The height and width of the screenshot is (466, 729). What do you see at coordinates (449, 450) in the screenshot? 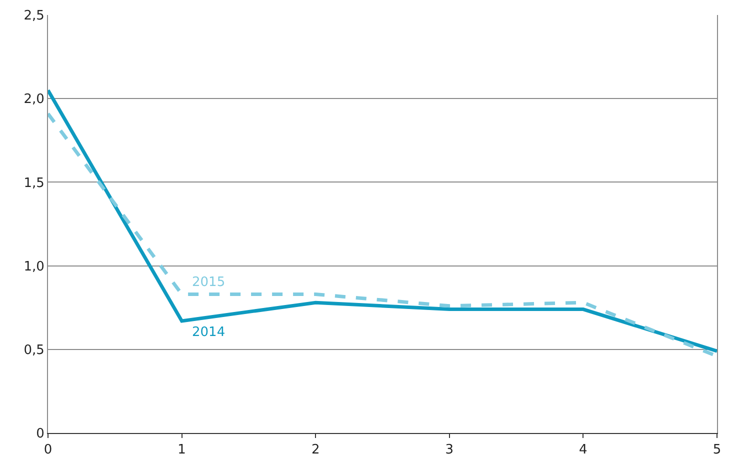
I see `x-tick-label: 3` at bounding box center [449, 450].